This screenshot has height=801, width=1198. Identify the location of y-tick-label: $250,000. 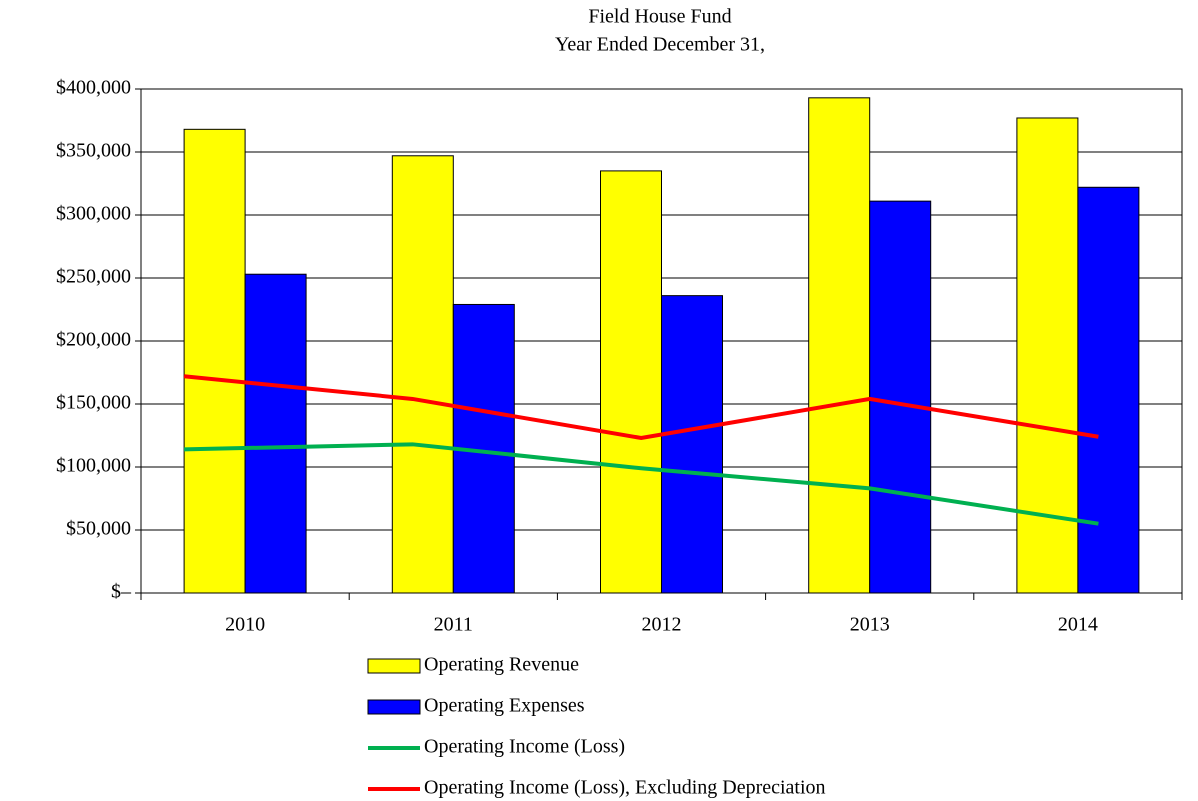
(93, 277).